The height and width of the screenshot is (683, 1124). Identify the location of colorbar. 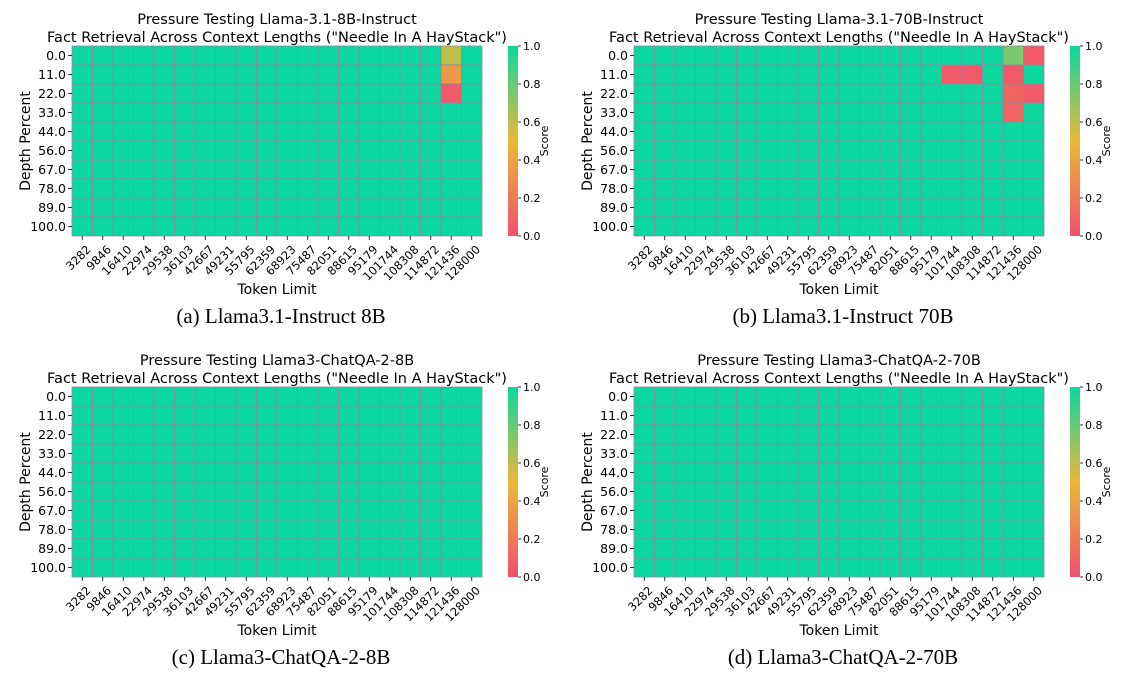
(513, 482).